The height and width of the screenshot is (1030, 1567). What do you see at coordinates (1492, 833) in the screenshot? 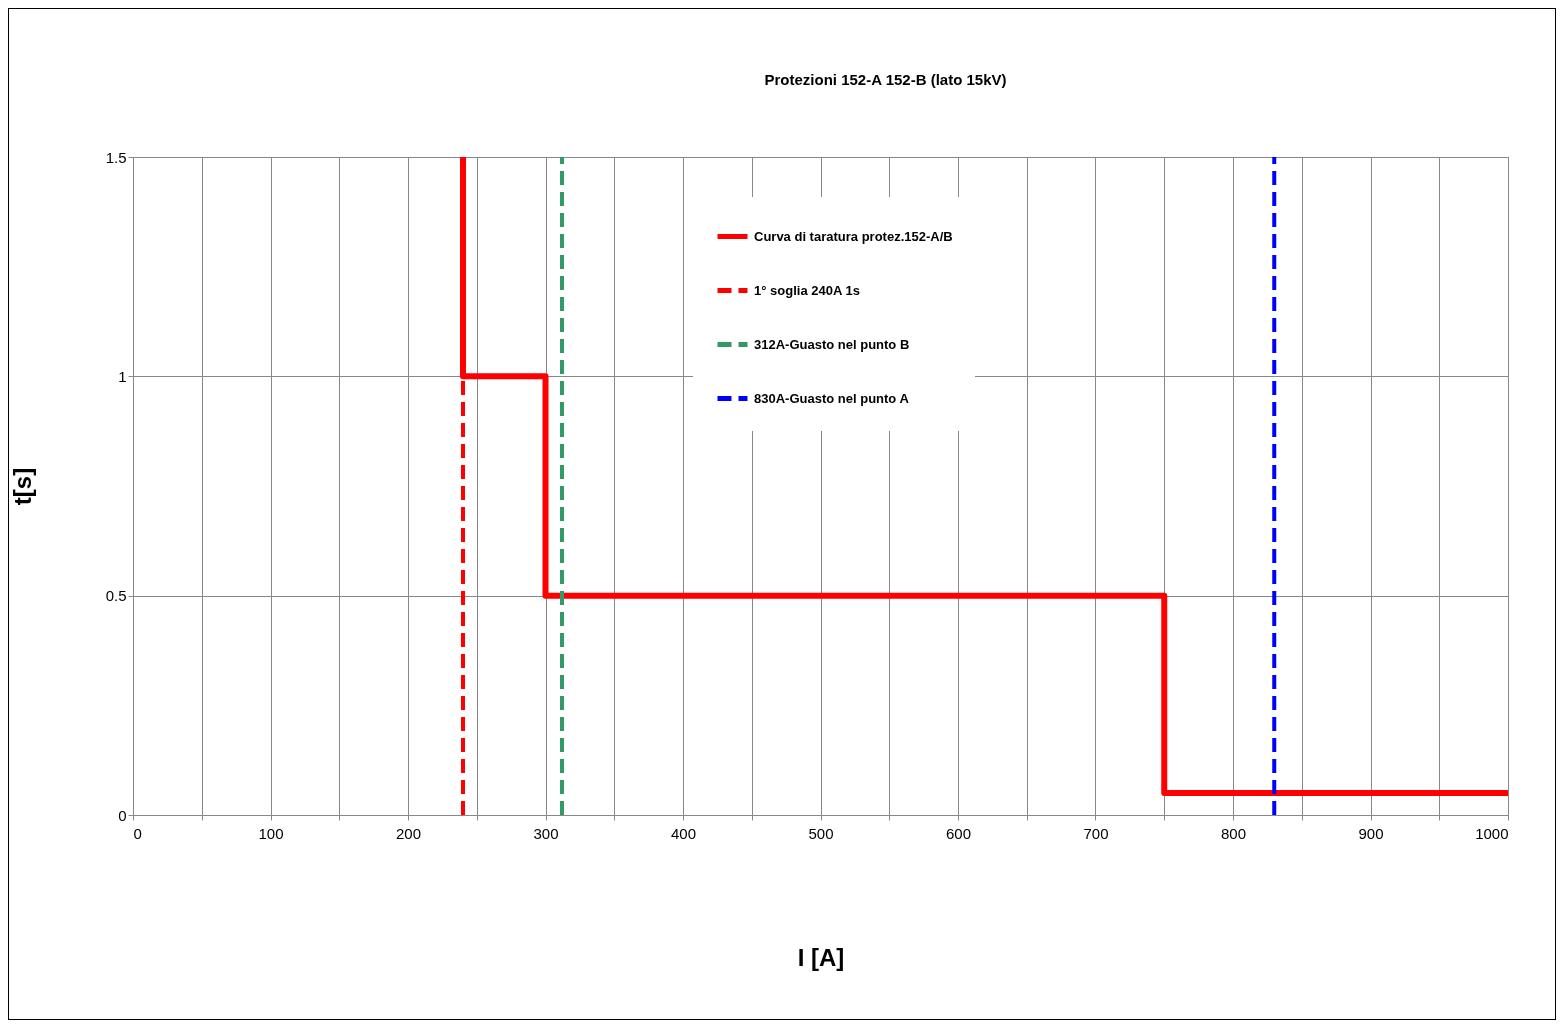
I see `x-tick-label: 1000` at bounding box center [1492, 833].